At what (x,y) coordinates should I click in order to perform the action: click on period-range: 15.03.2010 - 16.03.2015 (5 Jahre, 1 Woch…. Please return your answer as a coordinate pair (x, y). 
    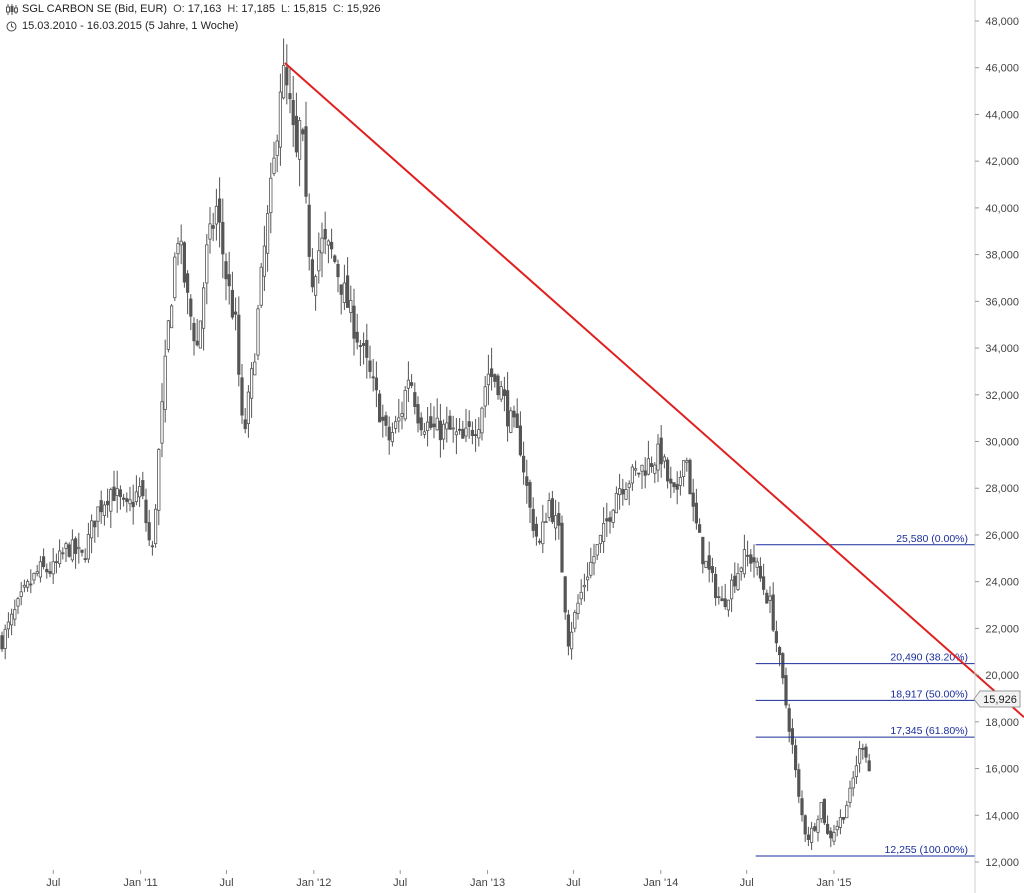
    Looking at the image, I should click on (130, 26).